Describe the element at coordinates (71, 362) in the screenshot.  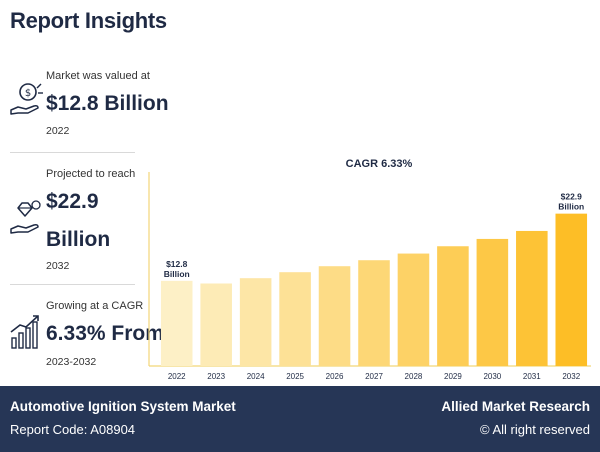
I see `stat-year: 2023-2032` at that location.